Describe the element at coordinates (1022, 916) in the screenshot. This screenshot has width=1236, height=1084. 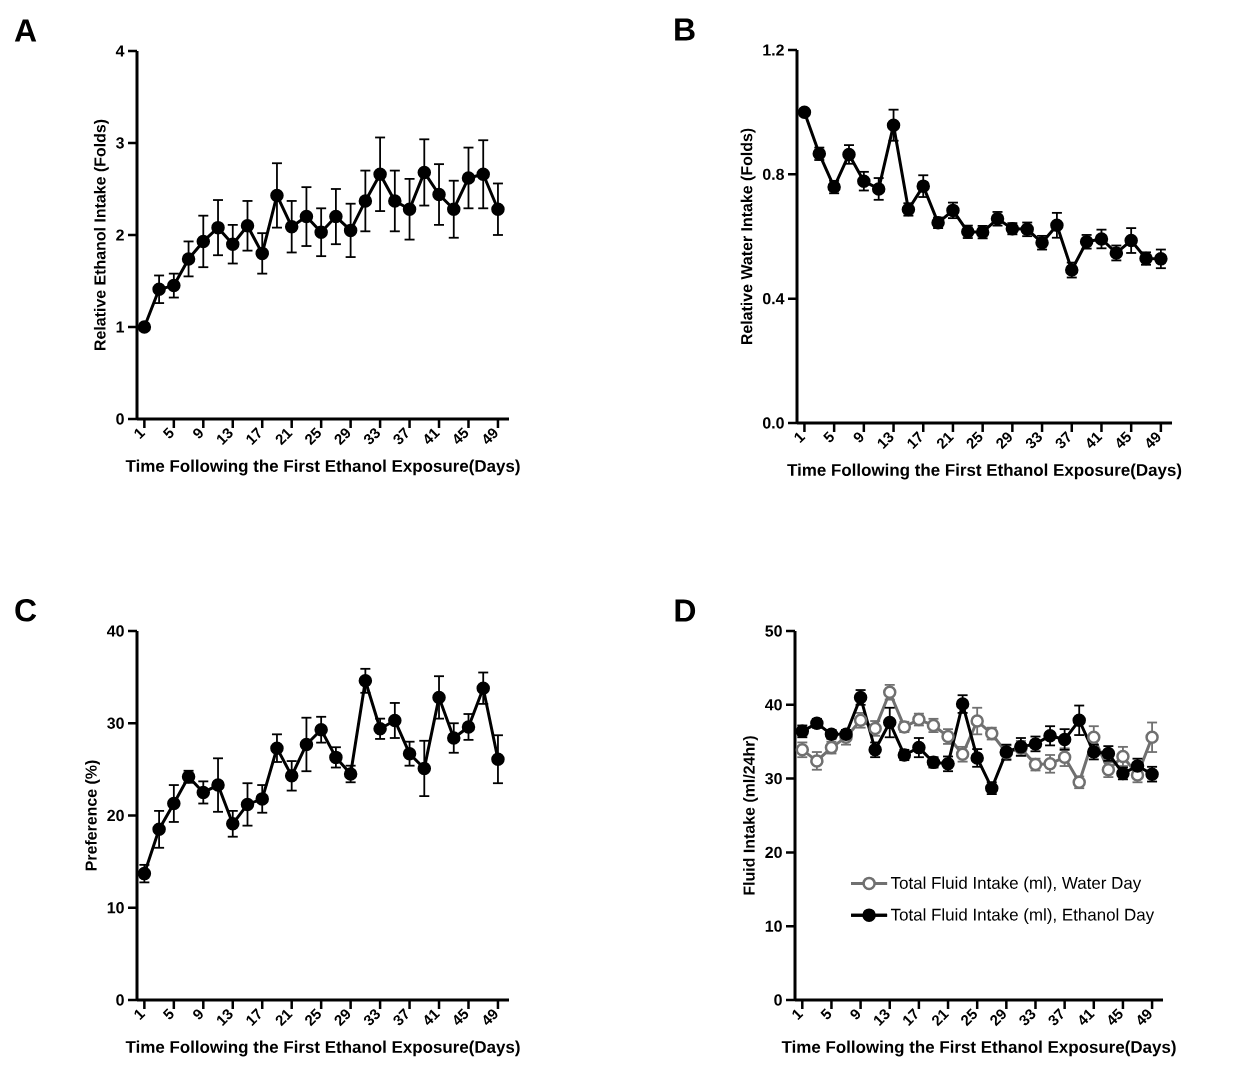
I see `legend-label: Total Fluid Intake (ml), Ethanol Day` at that location.